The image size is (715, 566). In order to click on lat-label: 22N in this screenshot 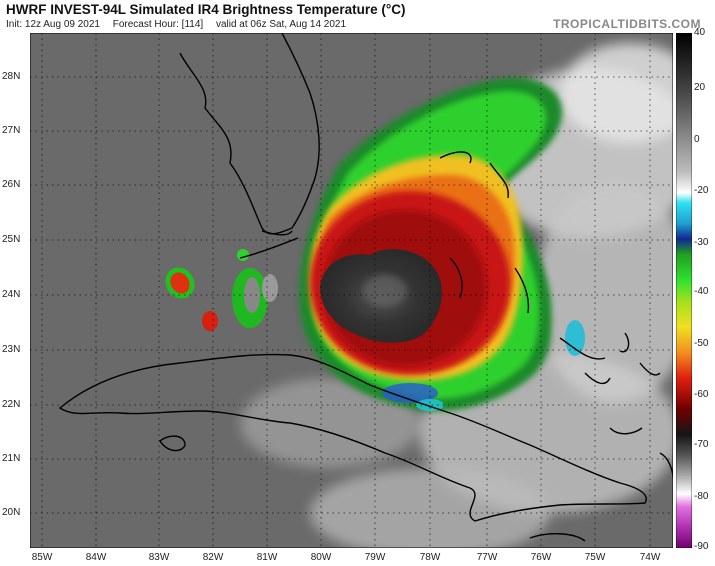, I will do `click(11, 404)`.